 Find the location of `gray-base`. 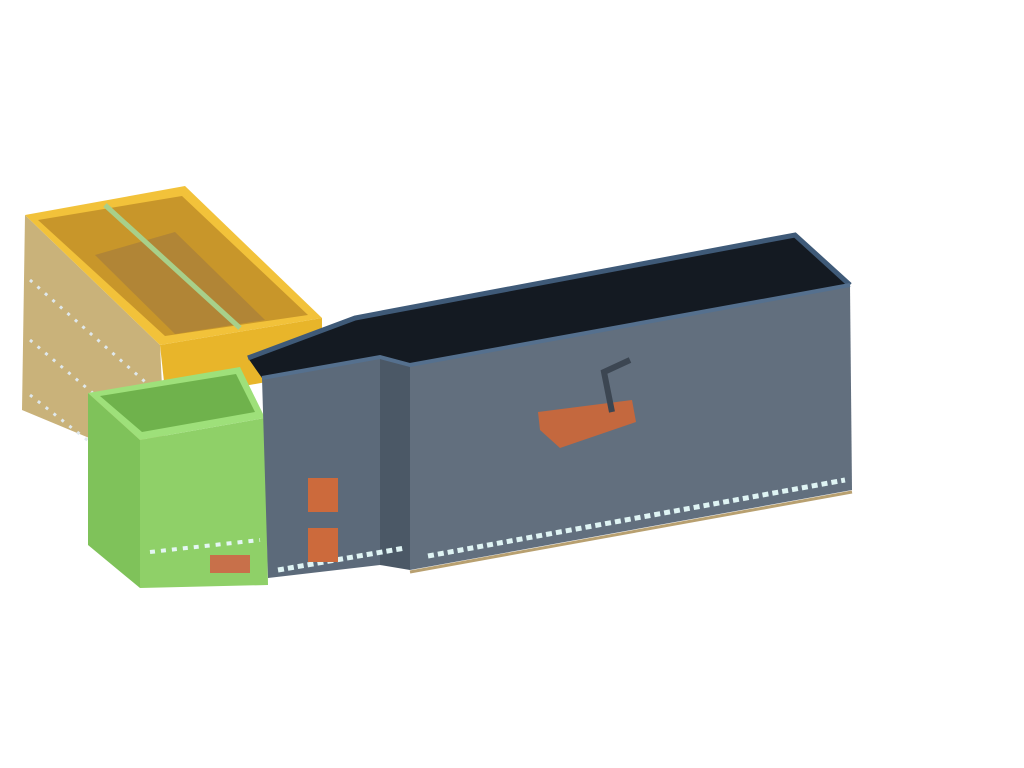

gray-base is located at coordinates (631, 532).